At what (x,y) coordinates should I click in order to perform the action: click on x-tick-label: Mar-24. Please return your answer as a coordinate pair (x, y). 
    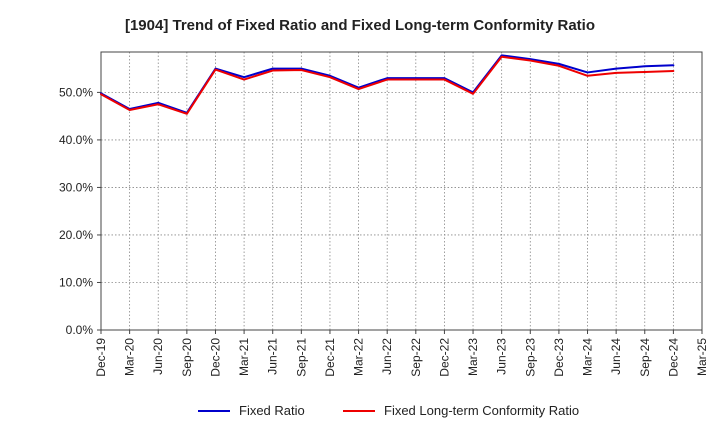
    Looking at the image, I should click on (588, 357).